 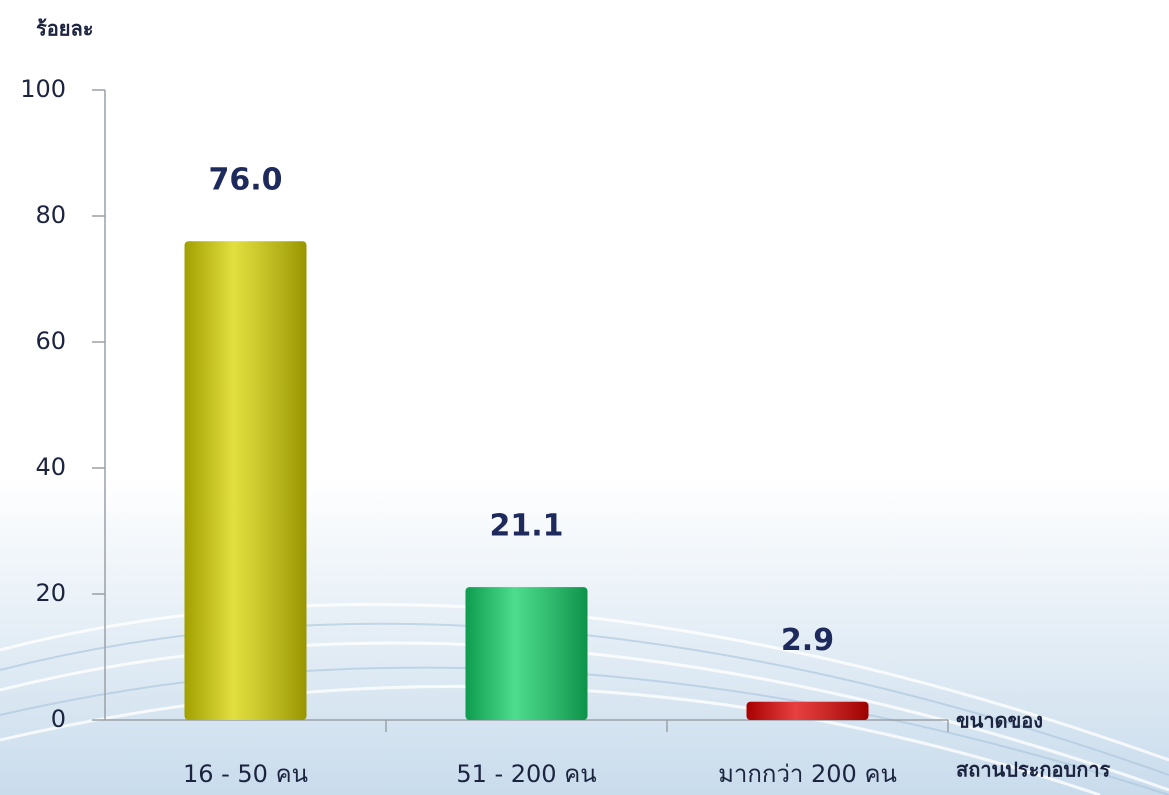 What do you see at coordinates (1033, 770) in the screenshot?
I see `x-axis-label: สถานประกอบการ` at bounding box center [1033, 770].